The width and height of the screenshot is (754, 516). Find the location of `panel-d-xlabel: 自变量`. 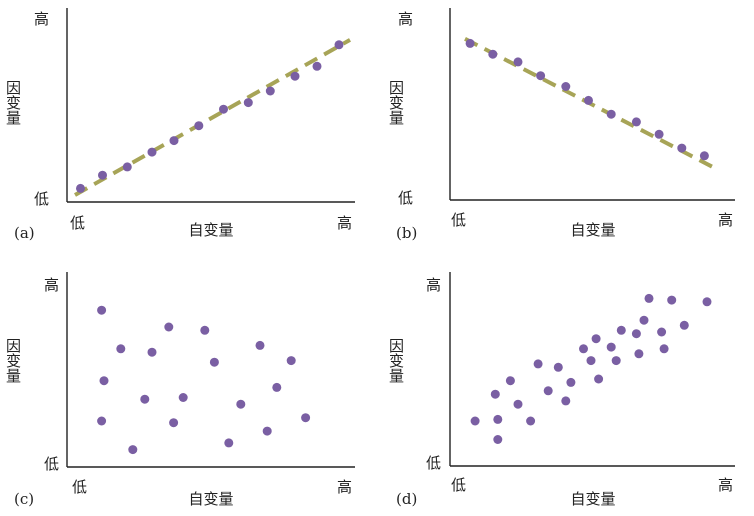

panel-d-xlabel: 自变量 is located at coordinates (592, 499).